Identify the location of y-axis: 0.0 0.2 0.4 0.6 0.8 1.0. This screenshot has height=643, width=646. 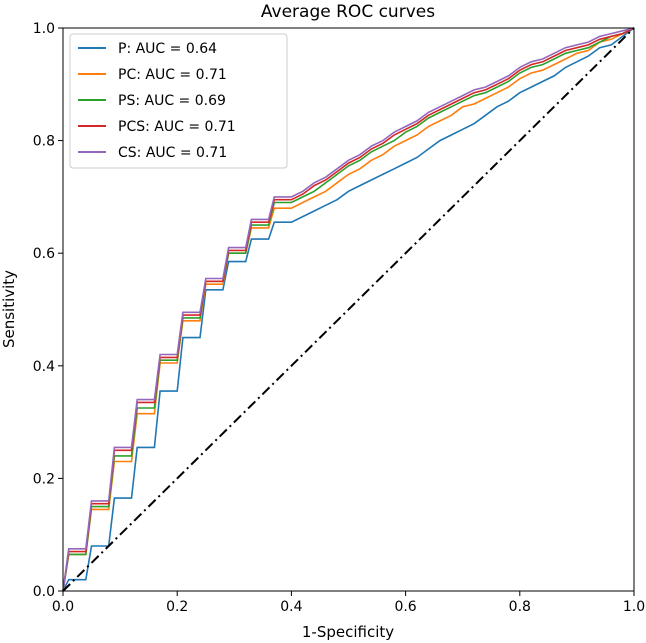
(48, 310).